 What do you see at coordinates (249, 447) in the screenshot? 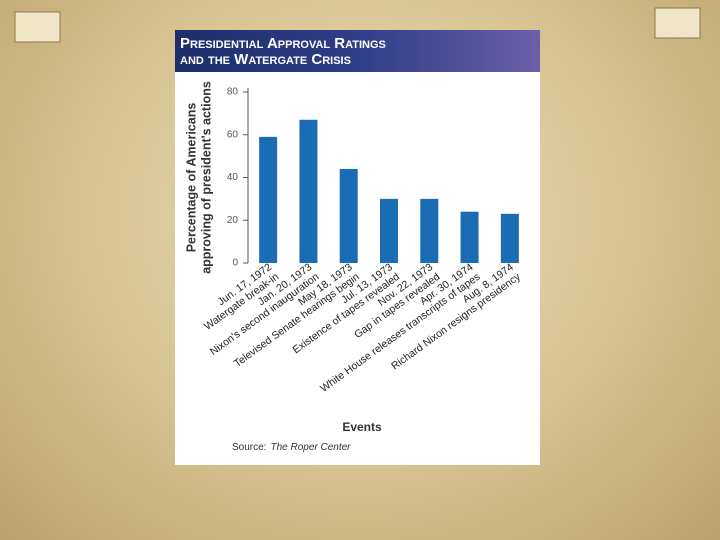
I see `source-label: Source:` at bounding box center [249, 447].